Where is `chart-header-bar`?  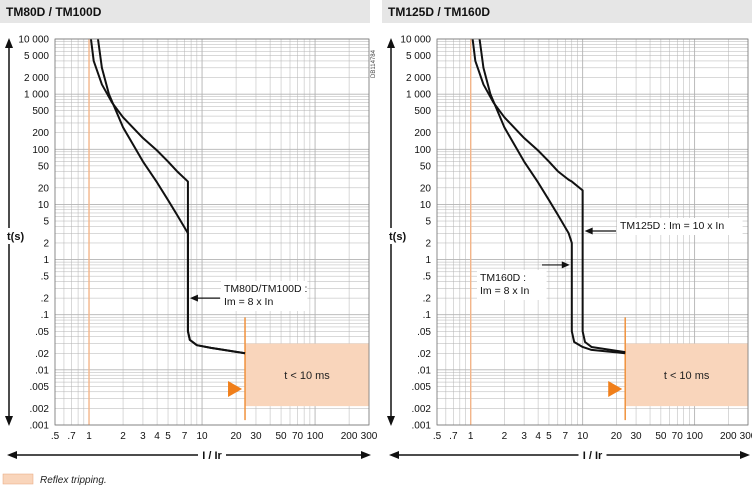 chart-header-bar is located at coordinates (185, 11).